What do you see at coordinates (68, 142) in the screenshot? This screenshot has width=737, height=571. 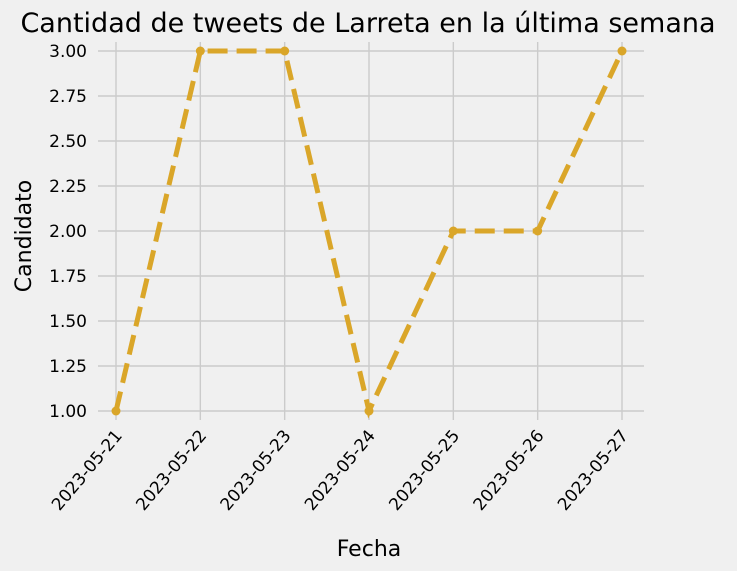 I see `y-tick-label: 2.50` at bounding box center [68, 142].